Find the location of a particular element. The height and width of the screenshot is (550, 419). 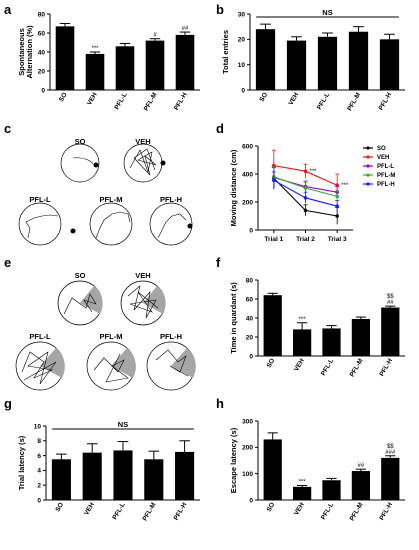

chart-a-y-tick-label: 80 is located at coordinates (42, 14).